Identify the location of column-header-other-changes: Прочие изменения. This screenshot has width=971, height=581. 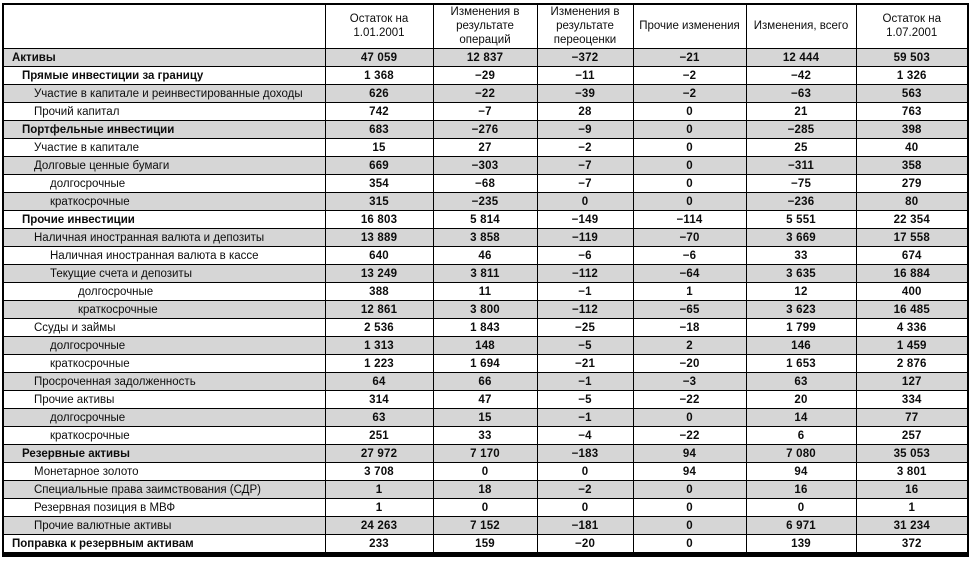
(689, 26).